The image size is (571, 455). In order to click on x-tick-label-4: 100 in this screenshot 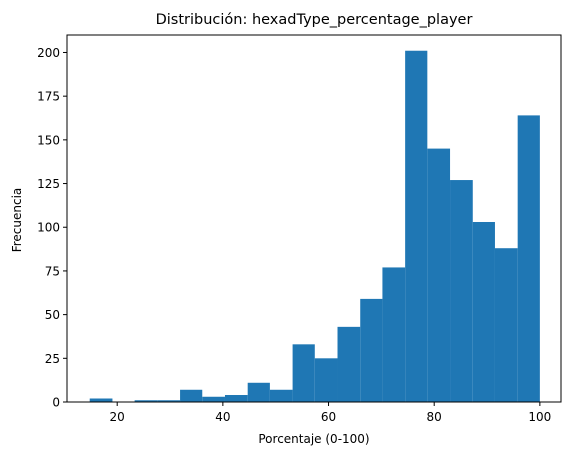, I will do `click(539, 417)`.